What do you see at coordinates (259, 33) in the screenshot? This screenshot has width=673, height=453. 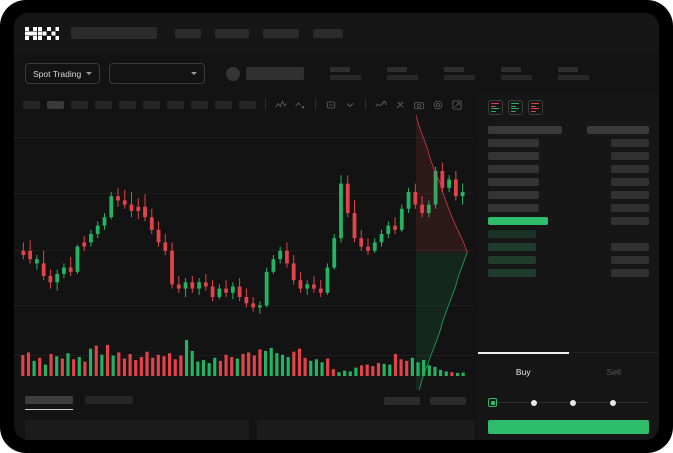 I see `nav-links` at bounding box center [259, 33].